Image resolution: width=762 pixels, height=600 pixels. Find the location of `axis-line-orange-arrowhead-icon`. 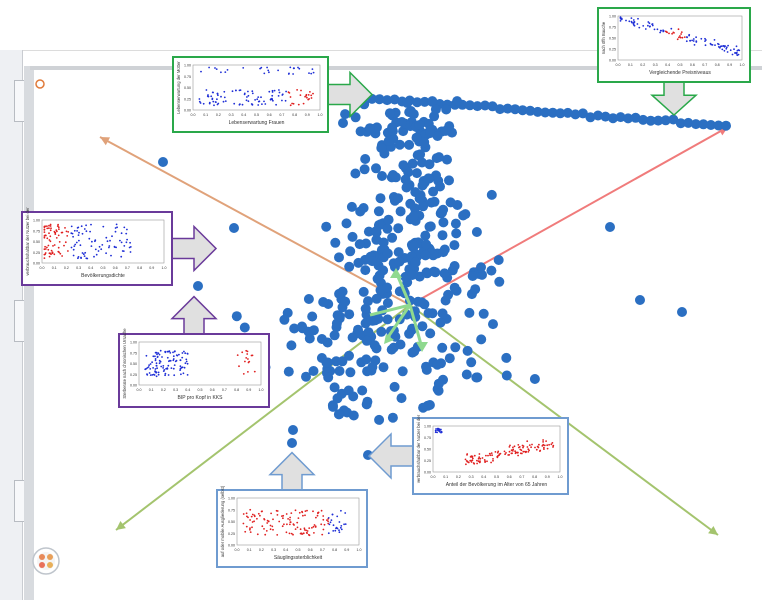

axis-line-orange-arrowhead-icon is located at coordinates (105, 141).